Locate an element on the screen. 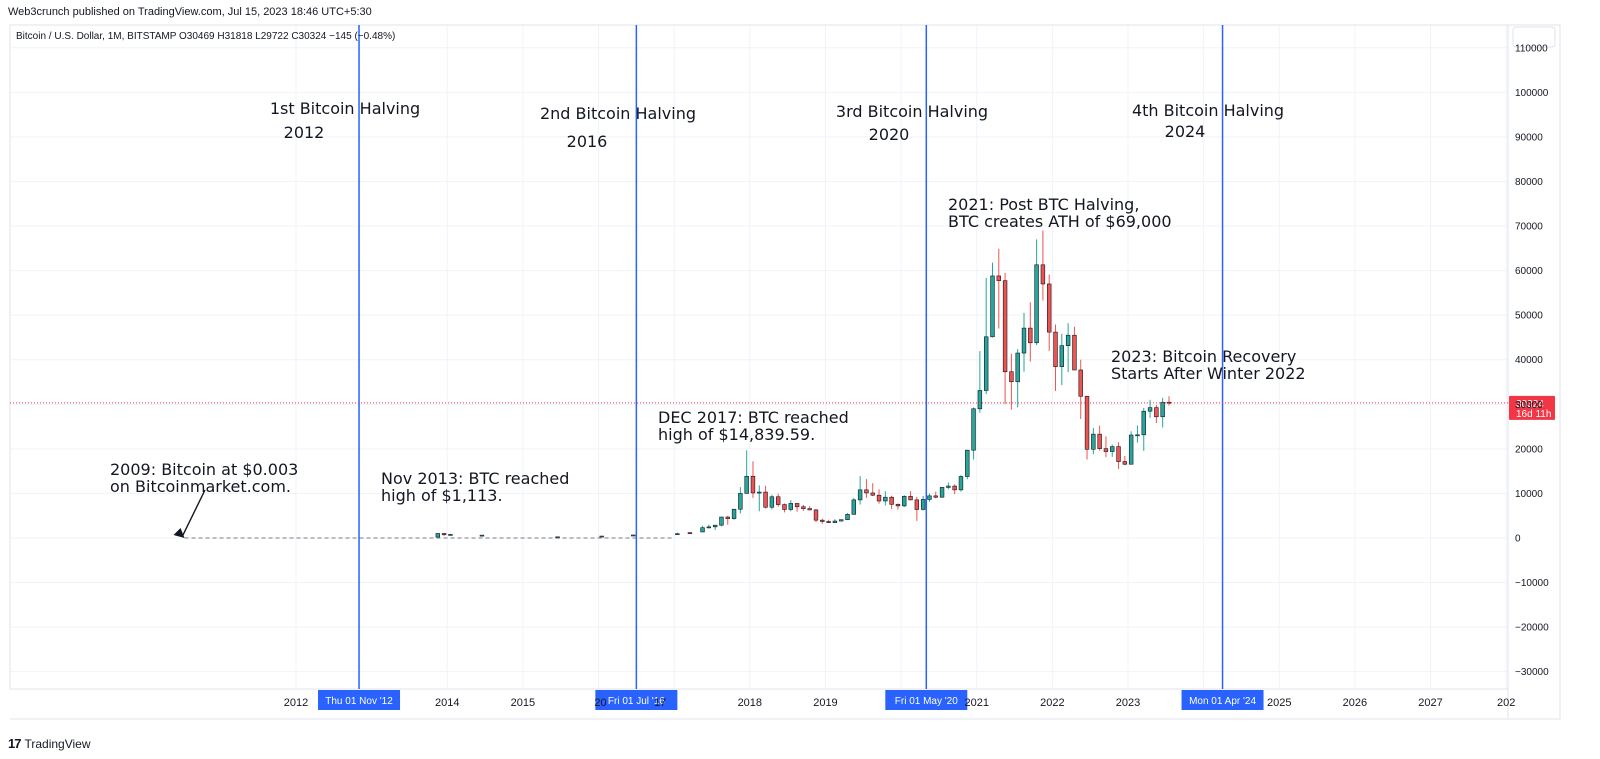 The height and width of the screenshot is (759, 1600). x-tick-label: 17 is located at coordinates (660, 703).